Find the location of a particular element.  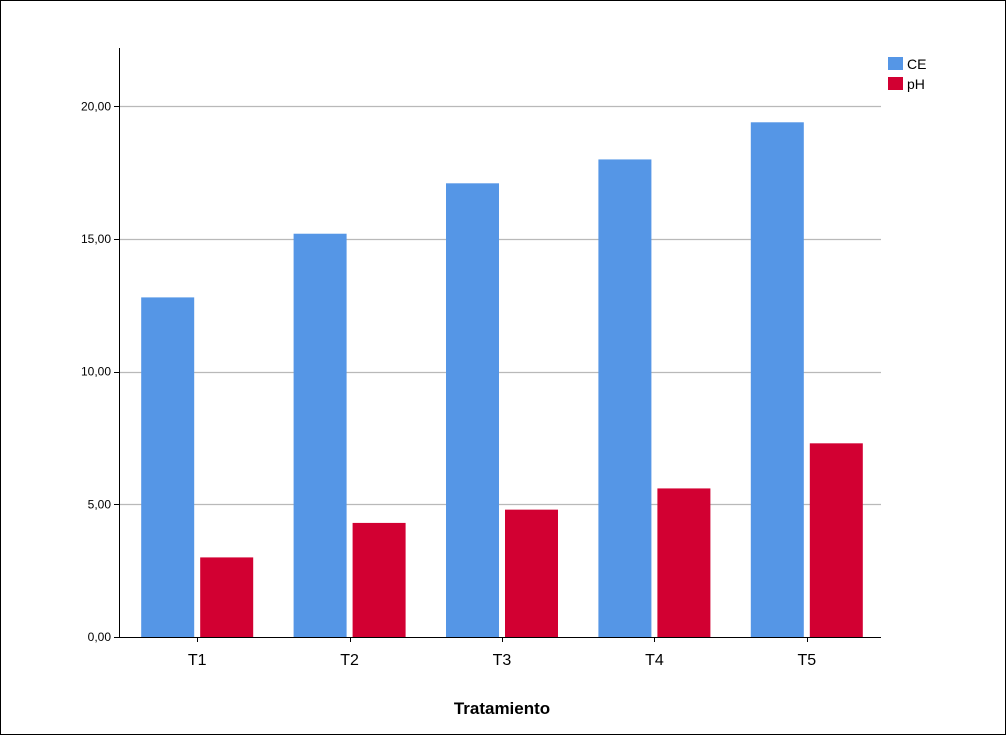

y-tick-labels: 0,00 5,00 10,00 15,00 20,00 is located at coordinates (100, 371).